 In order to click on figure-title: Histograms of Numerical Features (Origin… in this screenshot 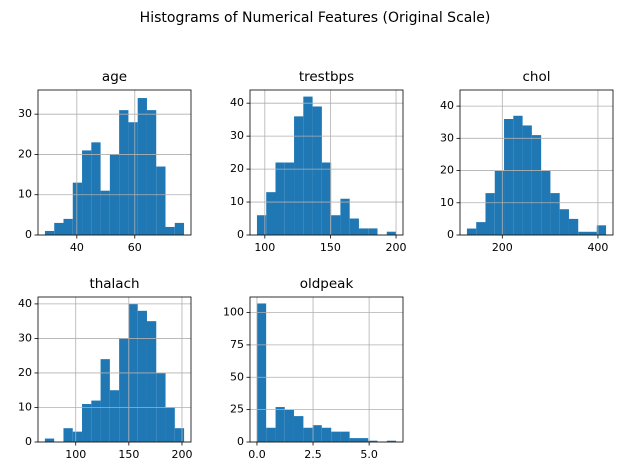, I will do `click(315, 18)`.